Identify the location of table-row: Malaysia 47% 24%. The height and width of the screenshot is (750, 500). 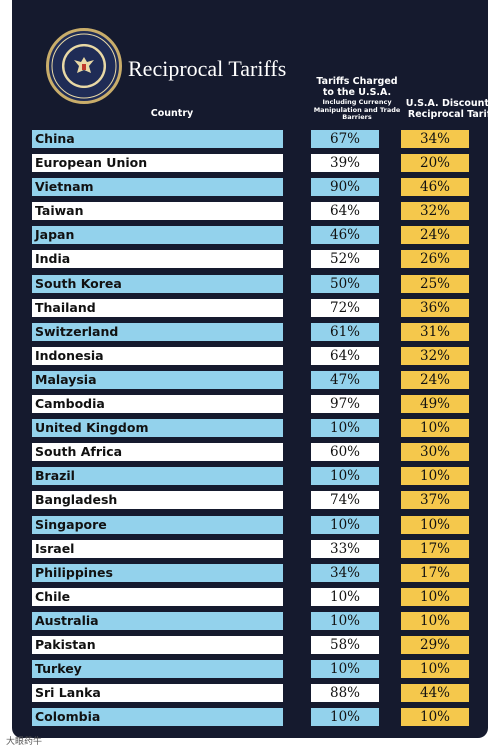
(250, 380).